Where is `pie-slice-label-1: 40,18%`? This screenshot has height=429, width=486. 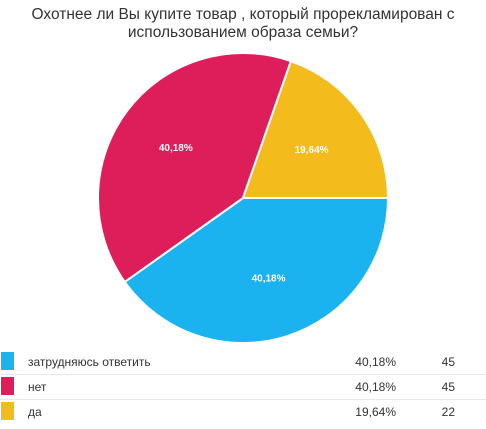
pie-slice-label-1: 40,18% is located at coordinates (176, 148).